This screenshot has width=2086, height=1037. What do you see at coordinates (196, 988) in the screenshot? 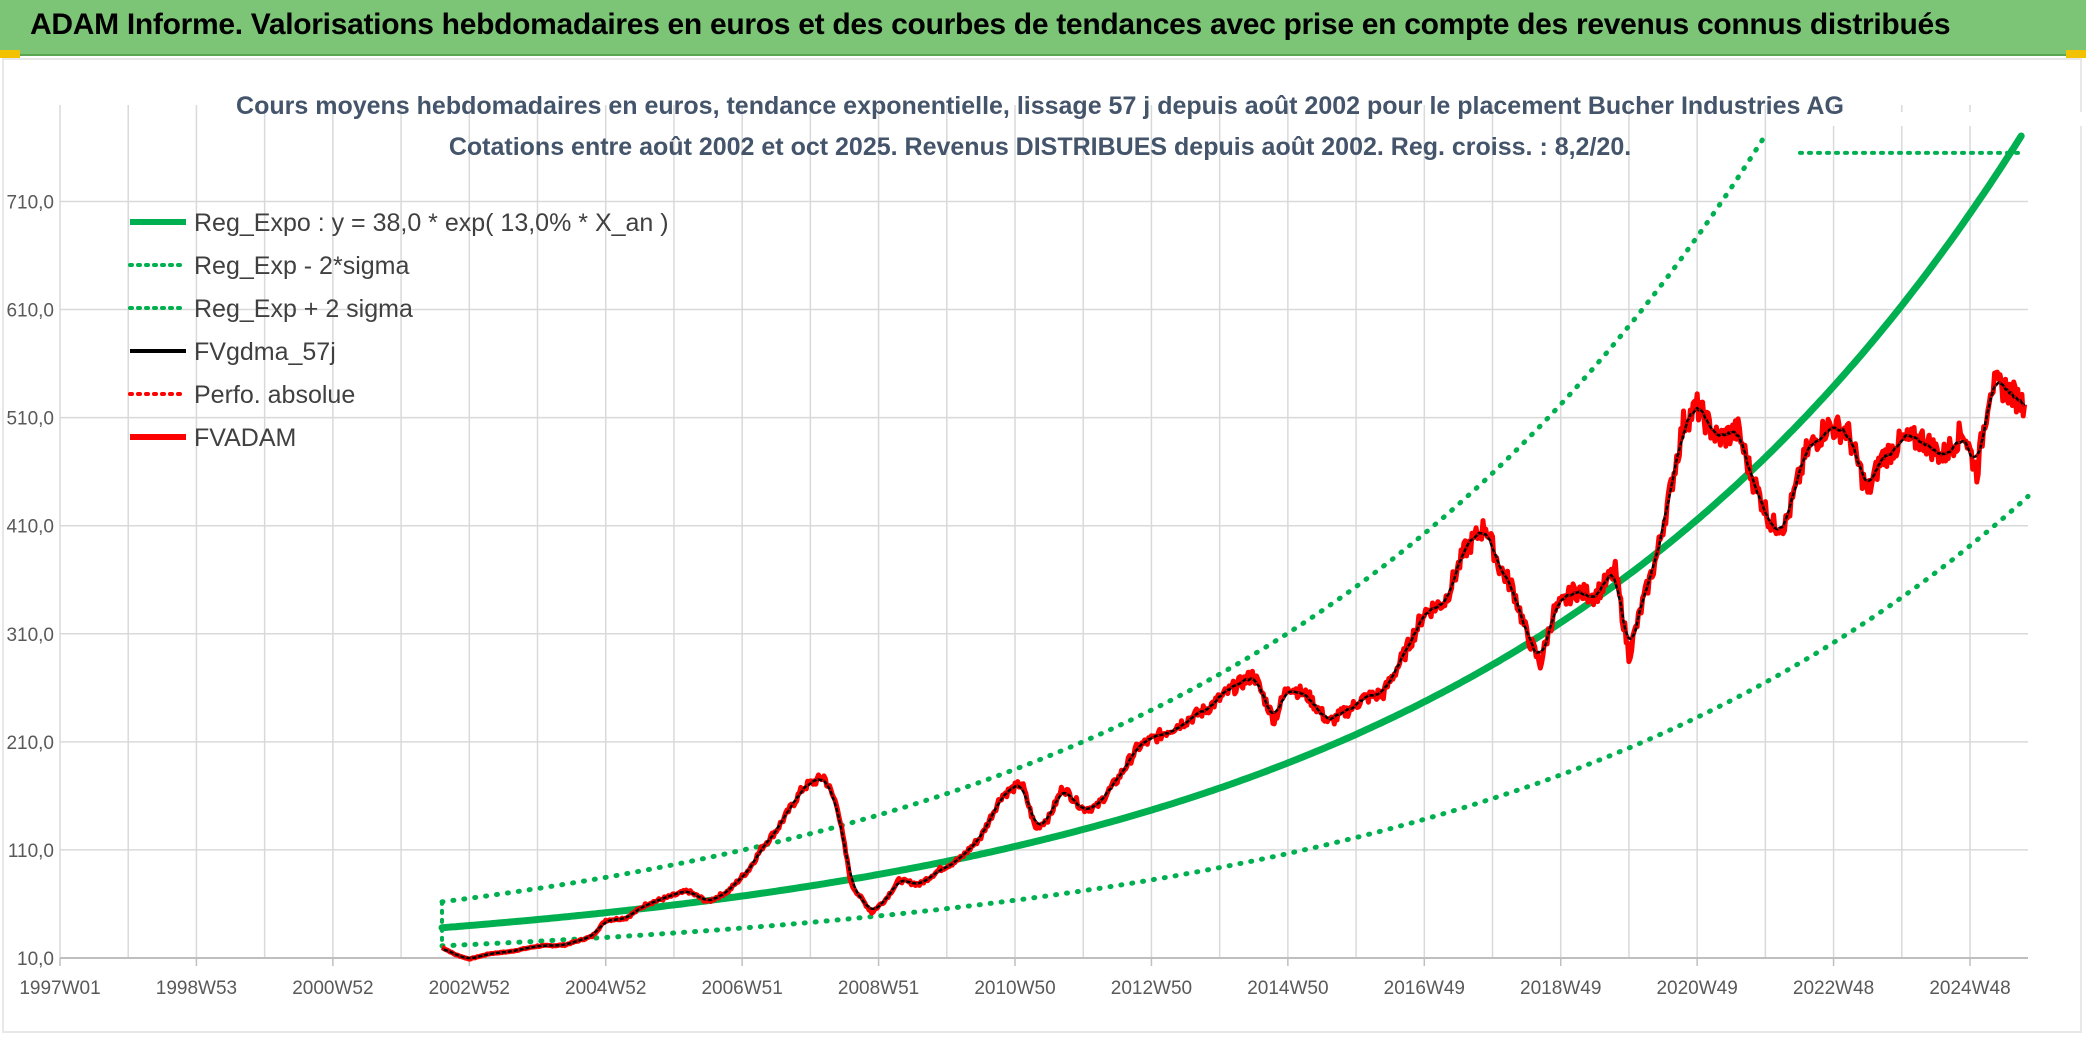
I see `x-tick-label: 1998W53` at bounding box center [196, 988].